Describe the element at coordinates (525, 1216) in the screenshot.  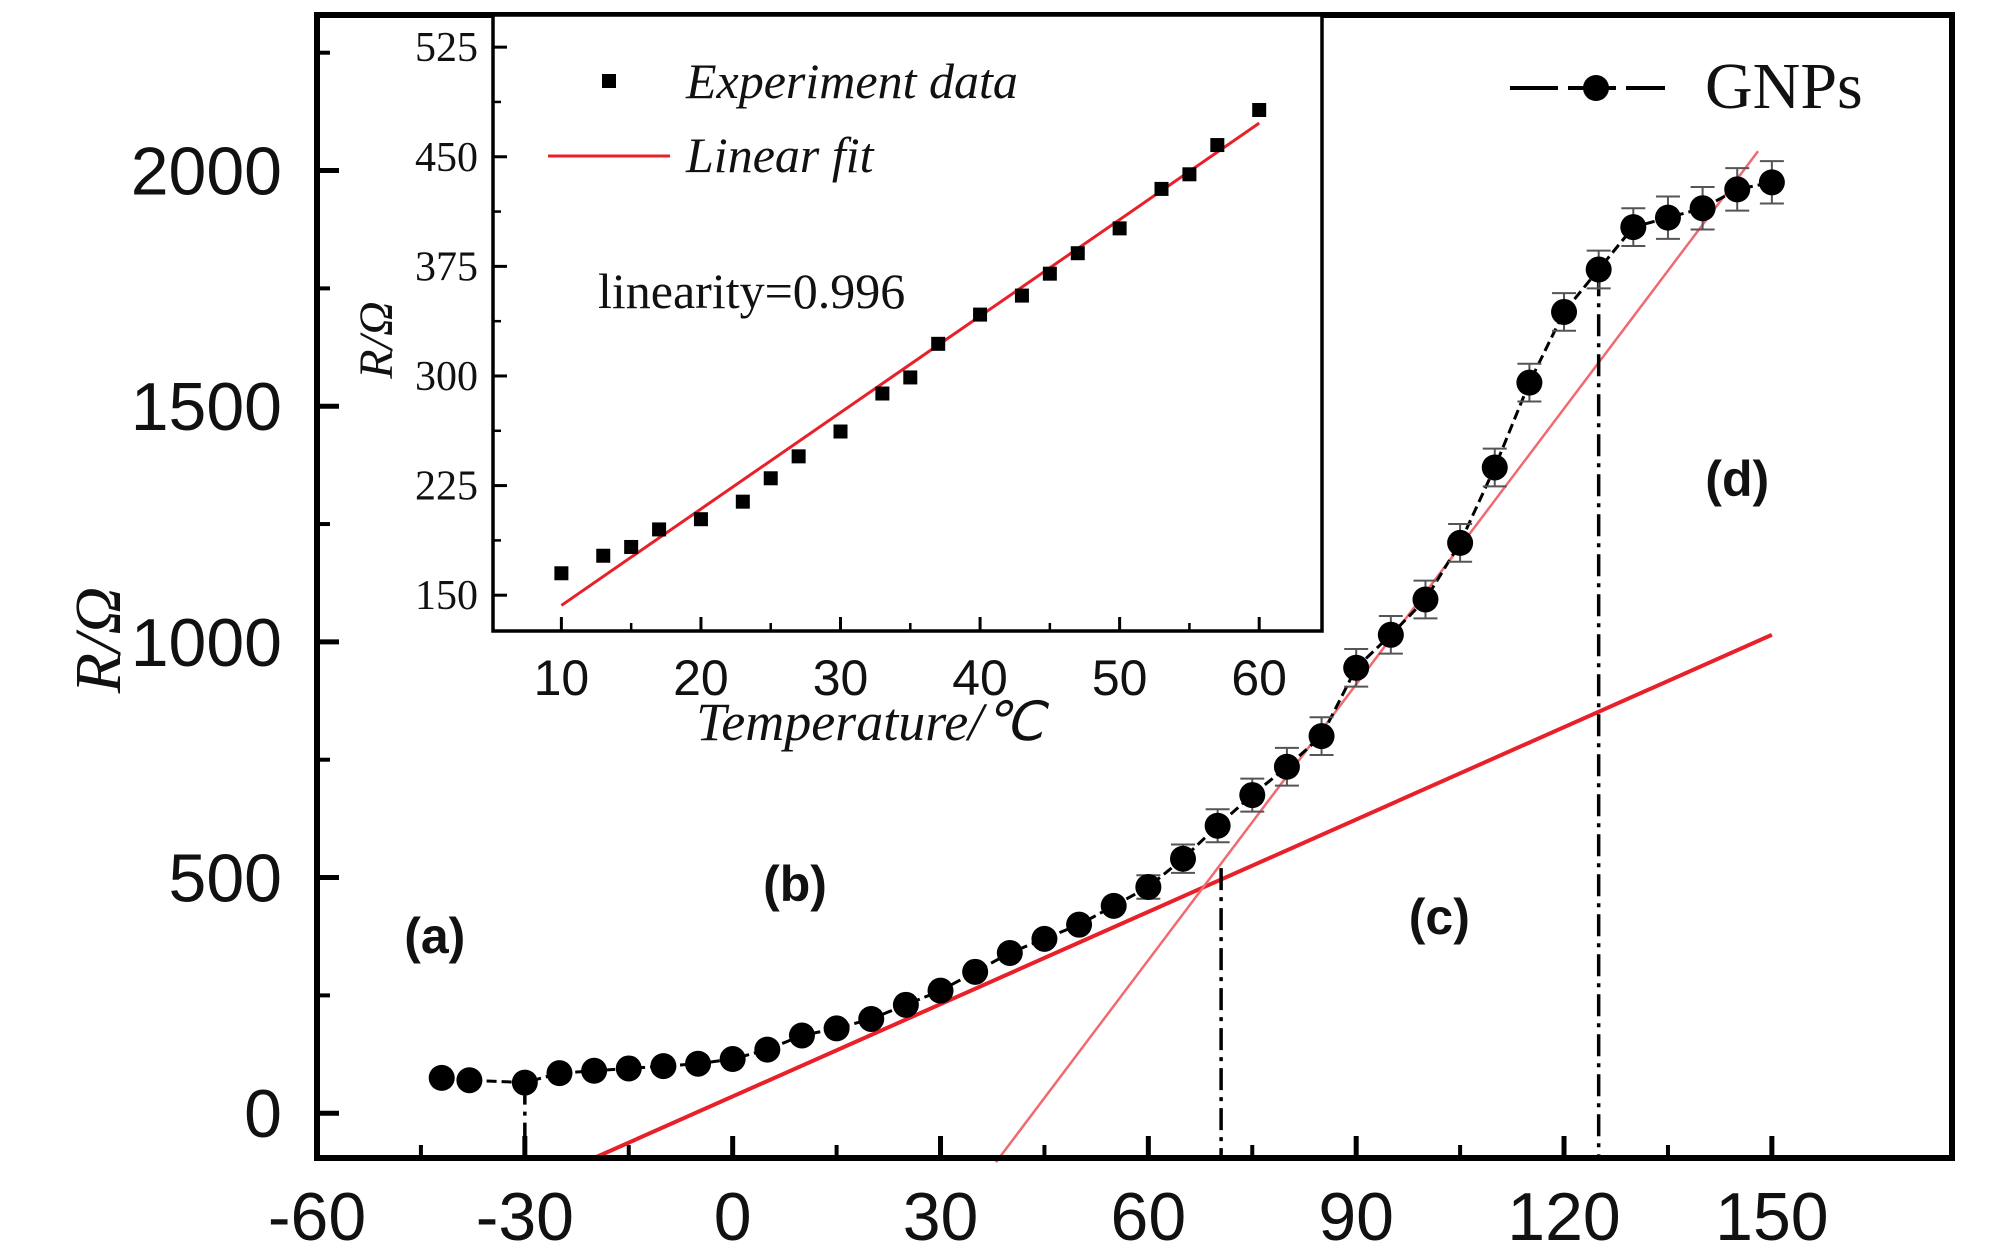
I see `x-tick-label: -30` at that location.